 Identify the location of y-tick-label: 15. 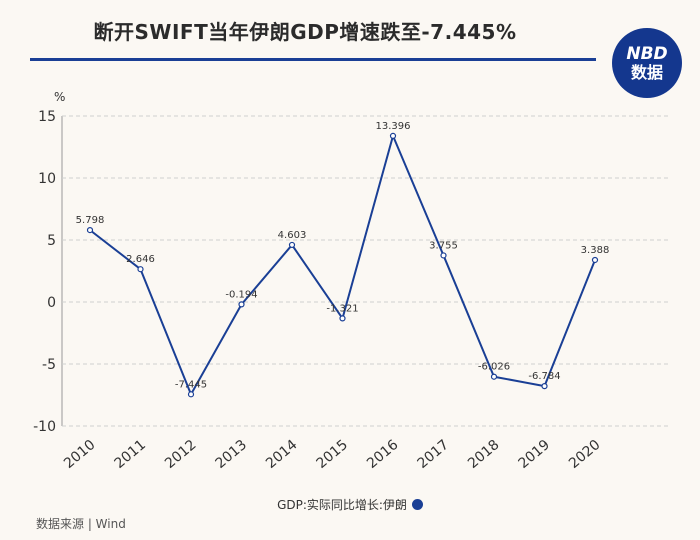
(47, 117).